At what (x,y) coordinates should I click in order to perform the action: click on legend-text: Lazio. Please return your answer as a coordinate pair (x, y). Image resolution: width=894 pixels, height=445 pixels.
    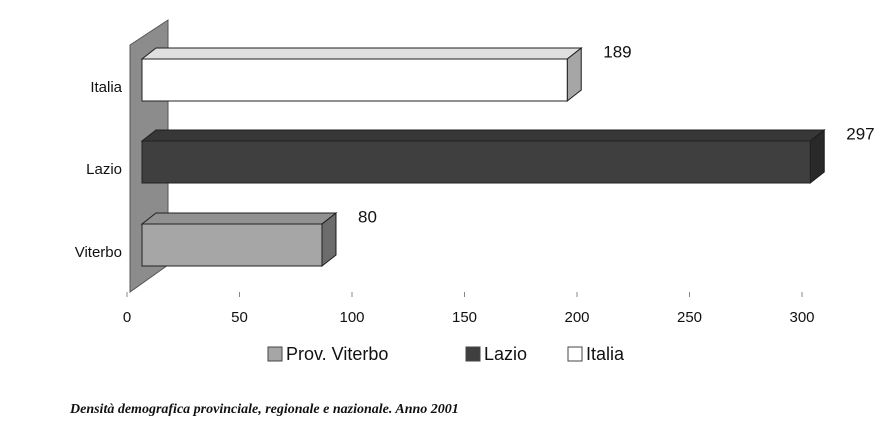
    Looking at the image, I should click on (505, 354).